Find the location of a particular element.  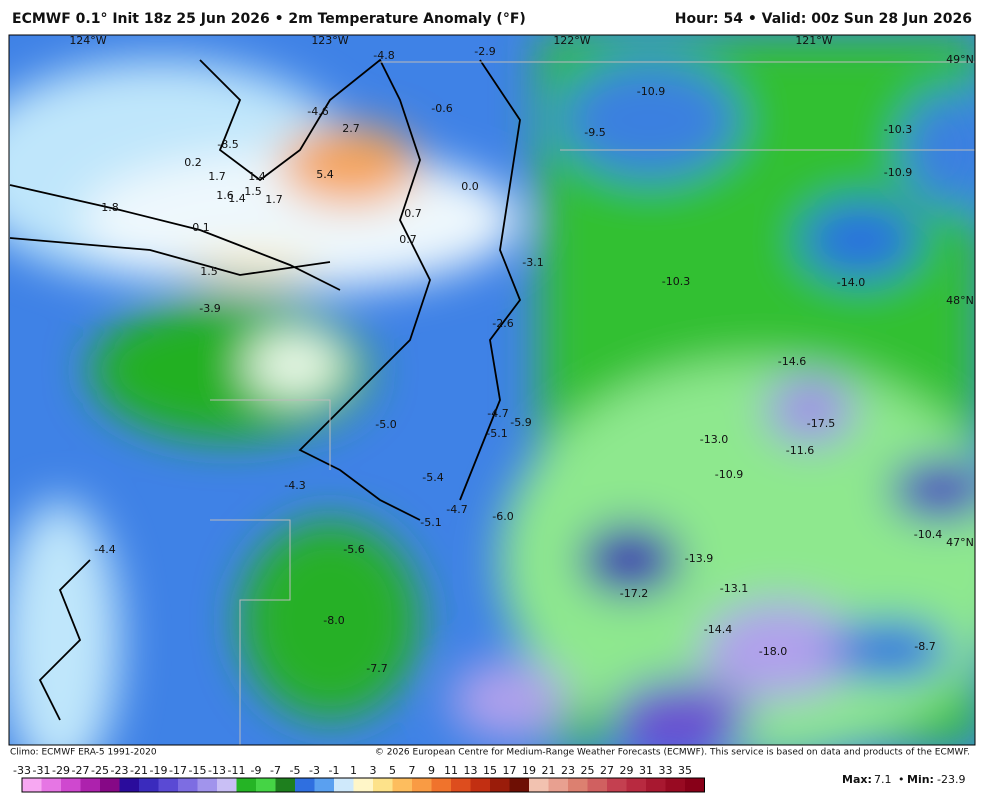

colorbar-tick-label: 3 is located at coordinates (373, 770).